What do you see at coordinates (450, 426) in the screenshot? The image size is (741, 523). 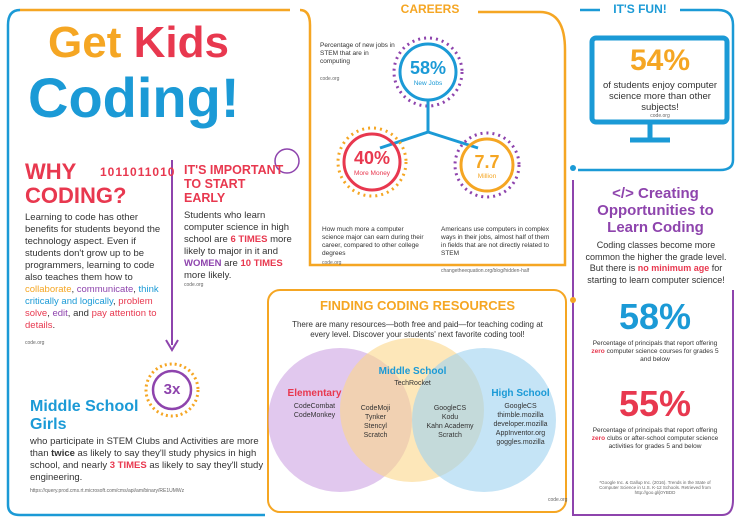 I see `venn-item: Kahn Academy` at bounding box center [450, 426].